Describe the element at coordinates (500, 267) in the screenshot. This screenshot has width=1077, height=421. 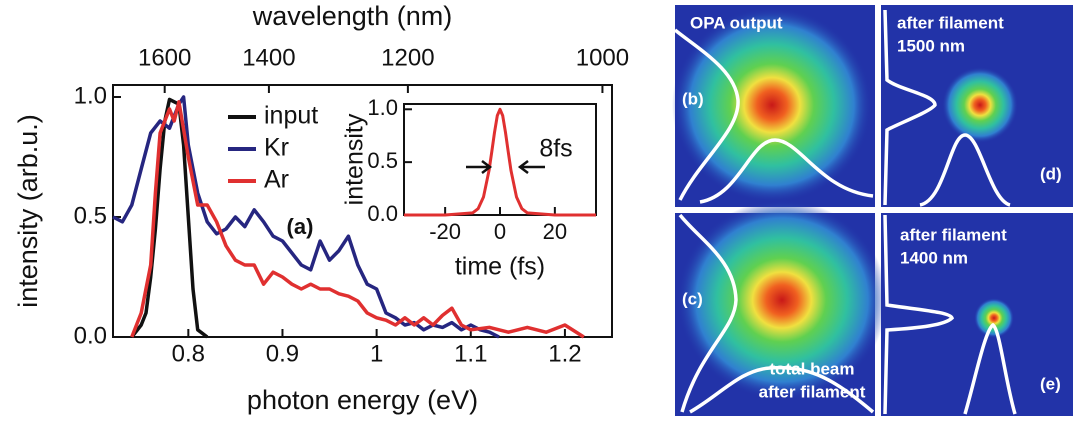
I see `inset-x-title: time (fs)` at that location.